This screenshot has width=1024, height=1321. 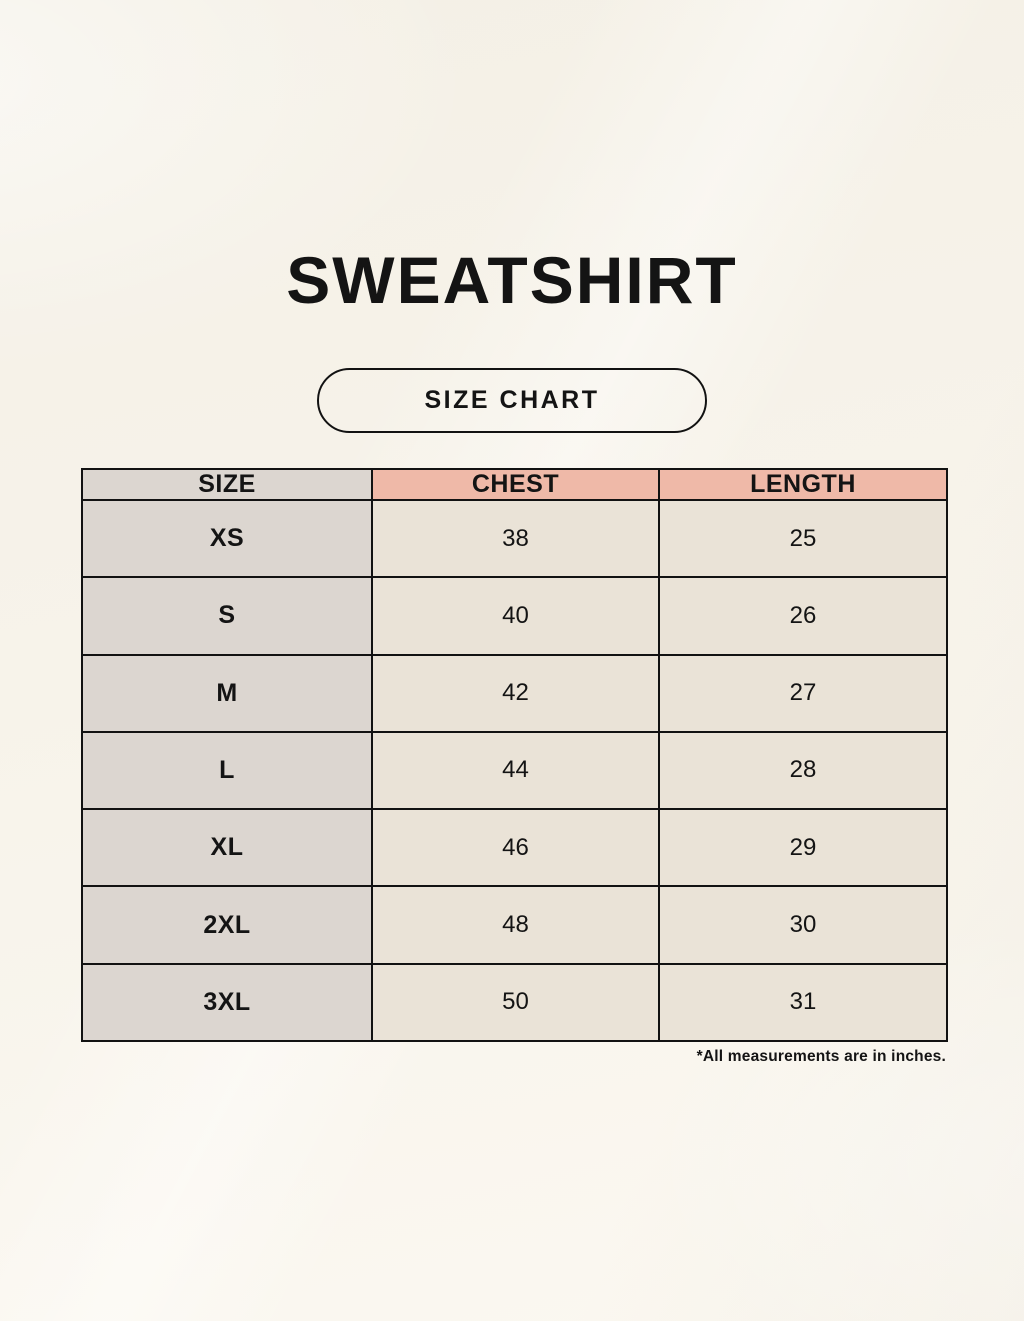 I want to click on length-value: 25, so click(x=803, y=538).